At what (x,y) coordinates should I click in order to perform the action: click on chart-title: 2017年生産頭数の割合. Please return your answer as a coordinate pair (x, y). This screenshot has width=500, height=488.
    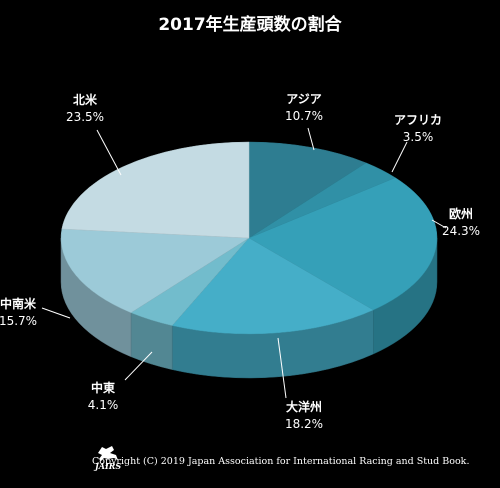
    Looking at the image, I should click on (250, 24).